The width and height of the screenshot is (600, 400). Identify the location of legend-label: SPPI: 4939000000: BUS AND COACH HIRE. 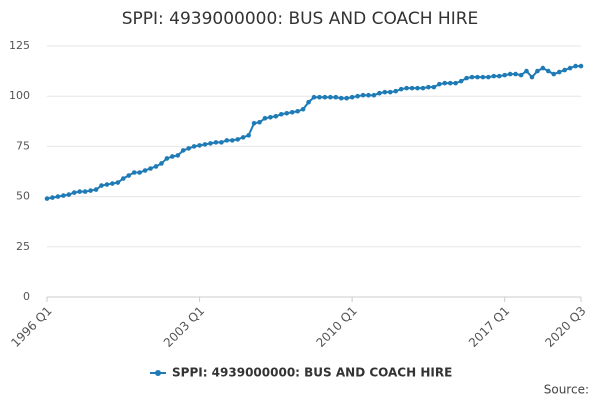
(312, 373).